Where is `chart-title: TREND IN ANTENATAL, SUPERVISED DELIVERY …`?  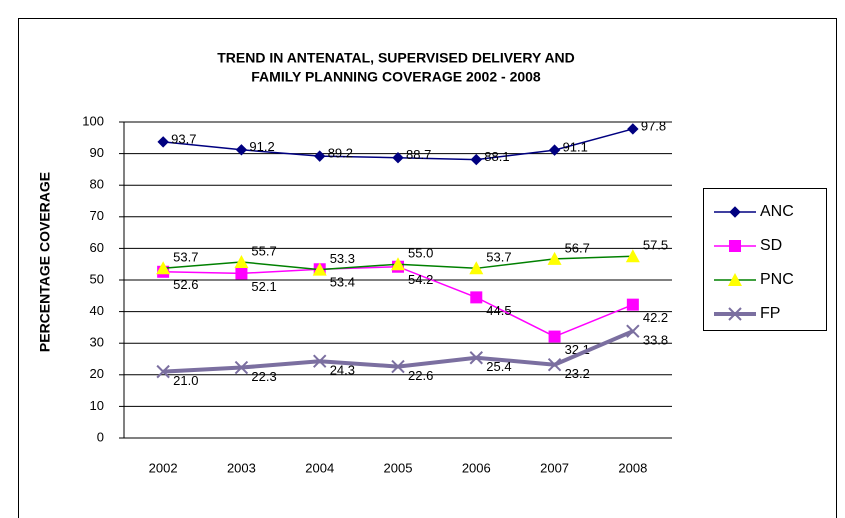 chart-title: TREND IN ANTENATAL, SUPERVISED DELIVERY … is located at coordinates (396, 58).